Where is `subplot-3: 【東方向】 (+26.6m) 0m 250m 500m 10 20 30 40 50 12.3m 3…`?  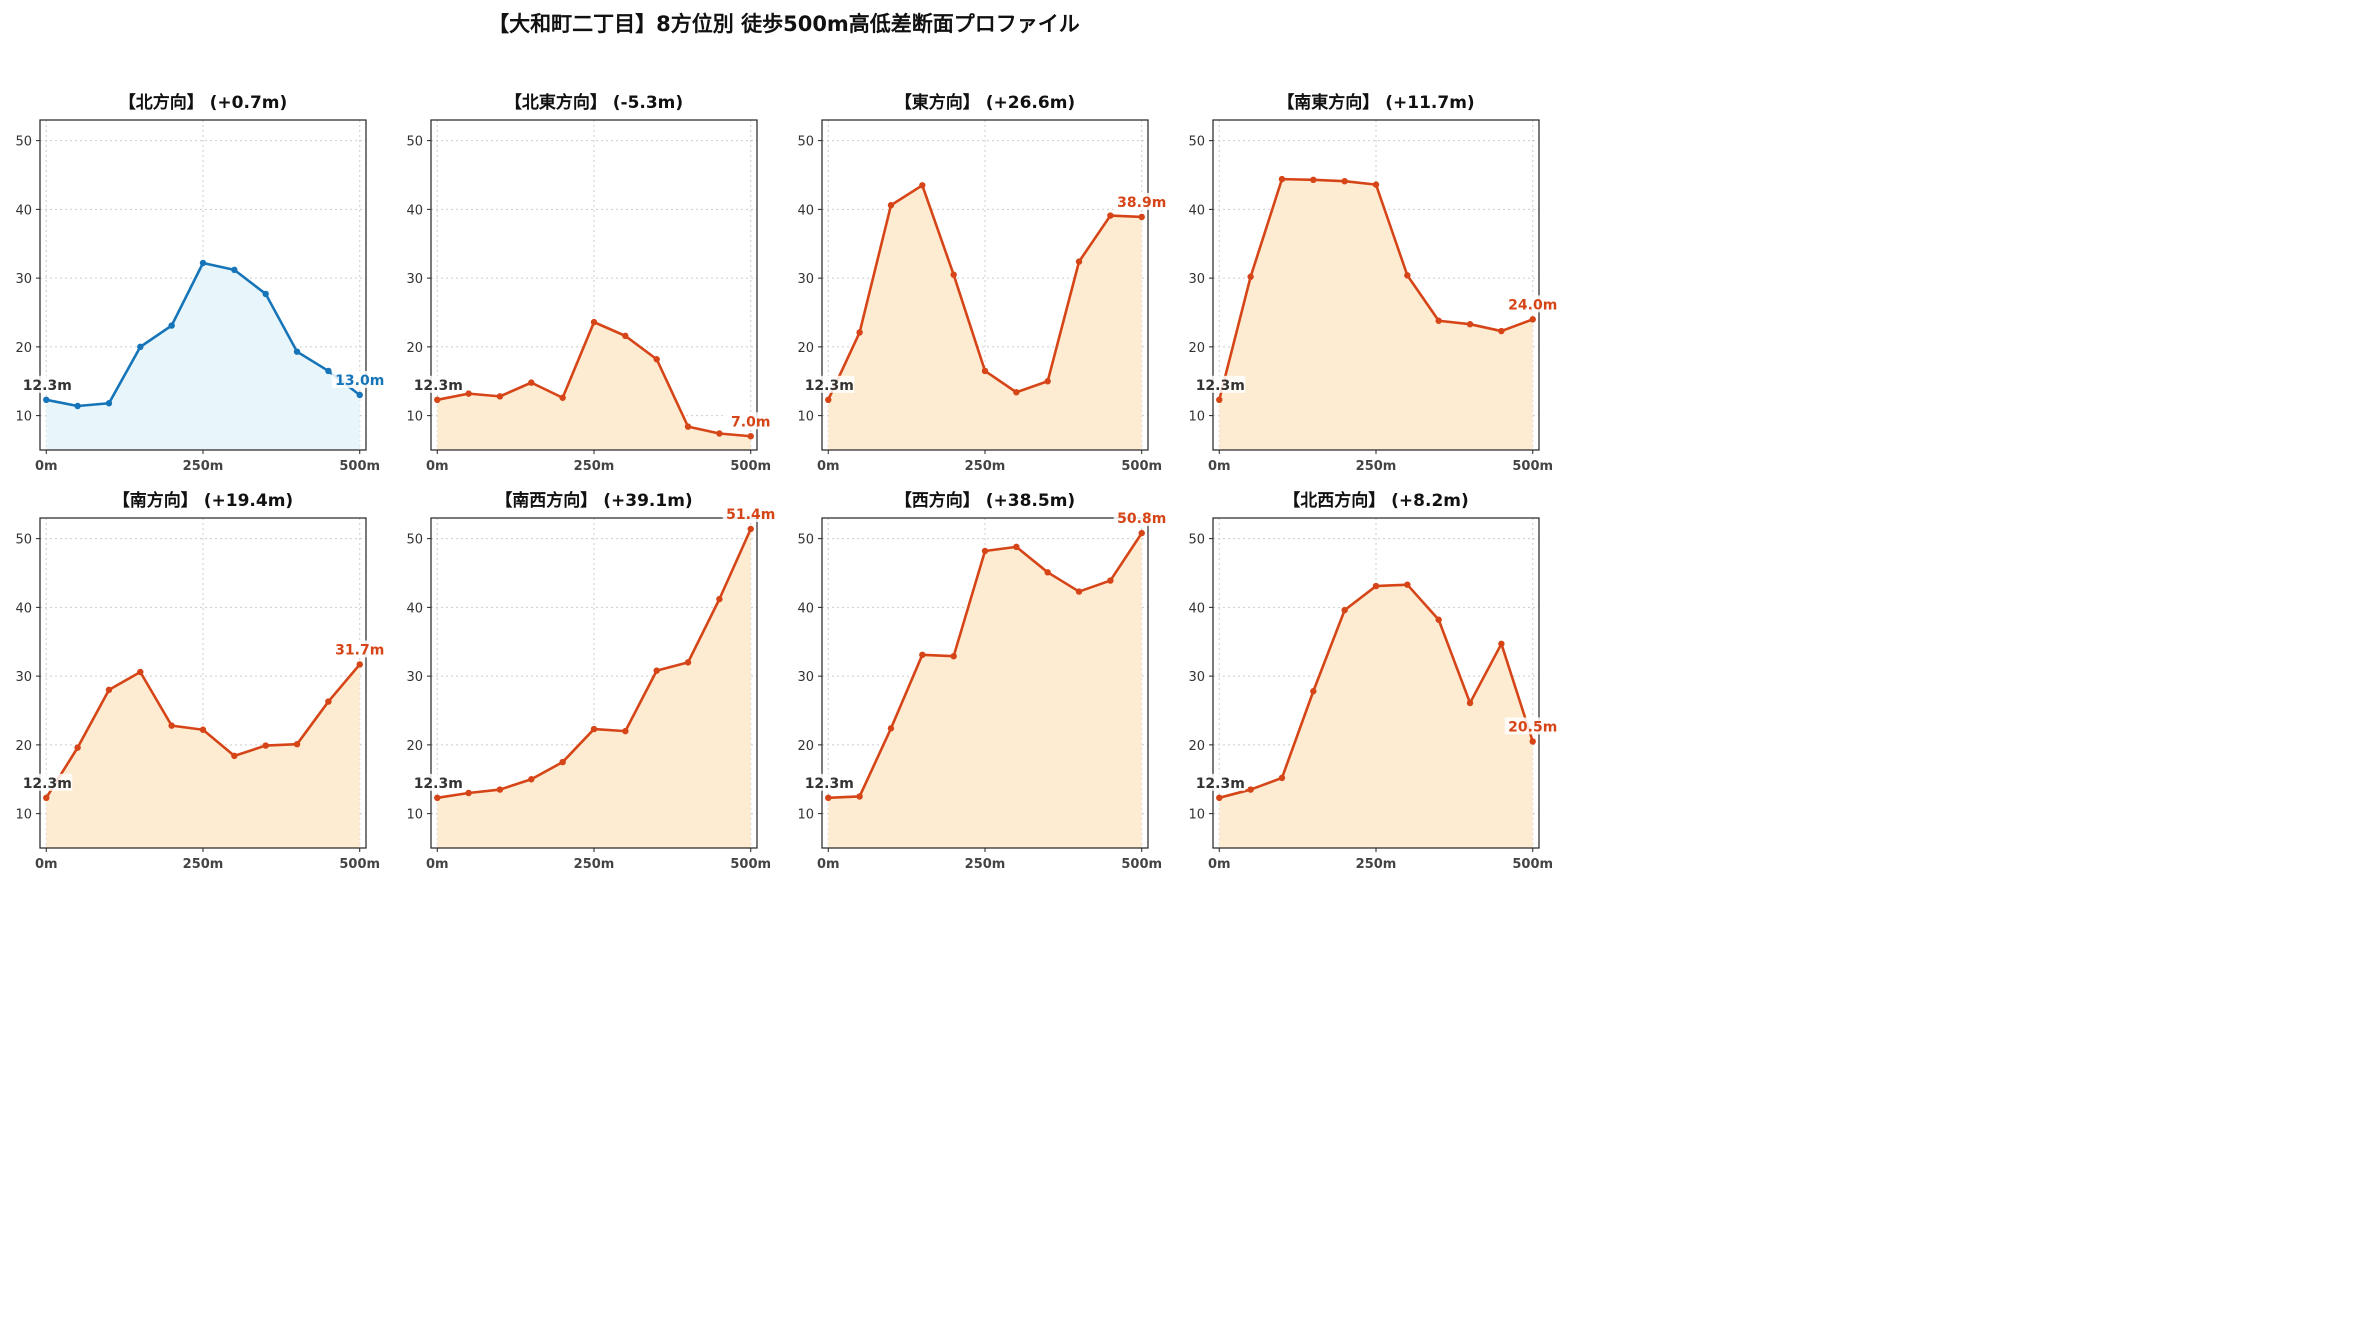 subplot-3: 【東方向】 (+26.6m) 0m 250m 500m 10 20 30 40 50 12.3m 3… is located at coordinates (983, 283).